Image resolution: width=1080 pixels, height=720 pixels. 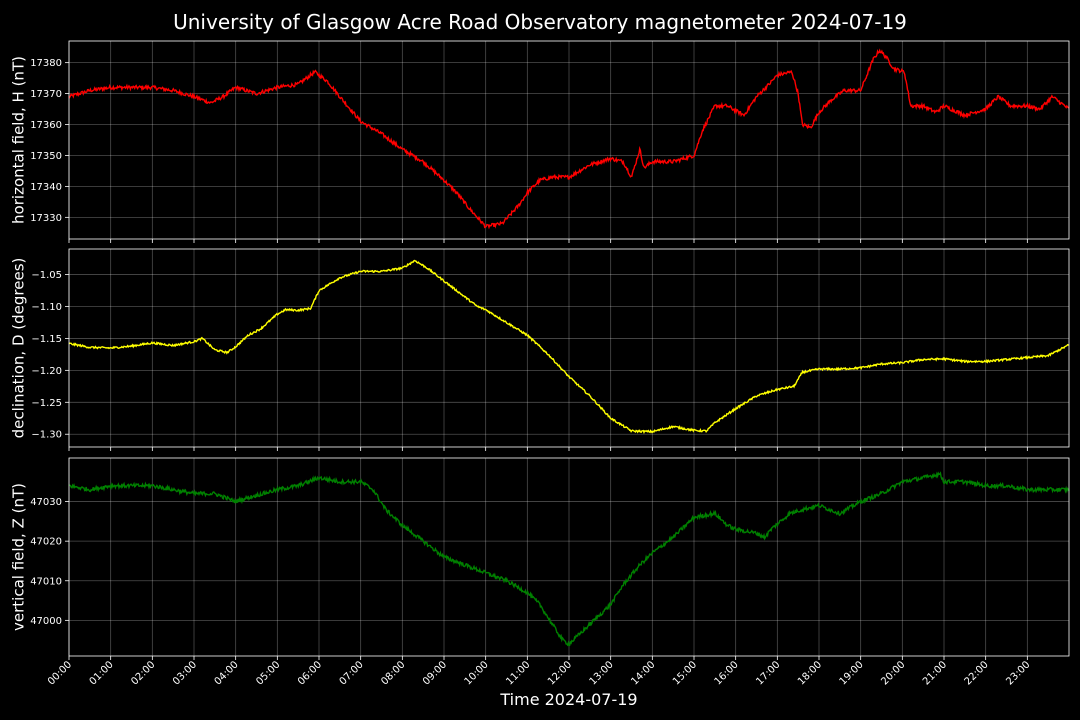 I want to click on x-tick-label: 06:00, so click(x=310, y=673).